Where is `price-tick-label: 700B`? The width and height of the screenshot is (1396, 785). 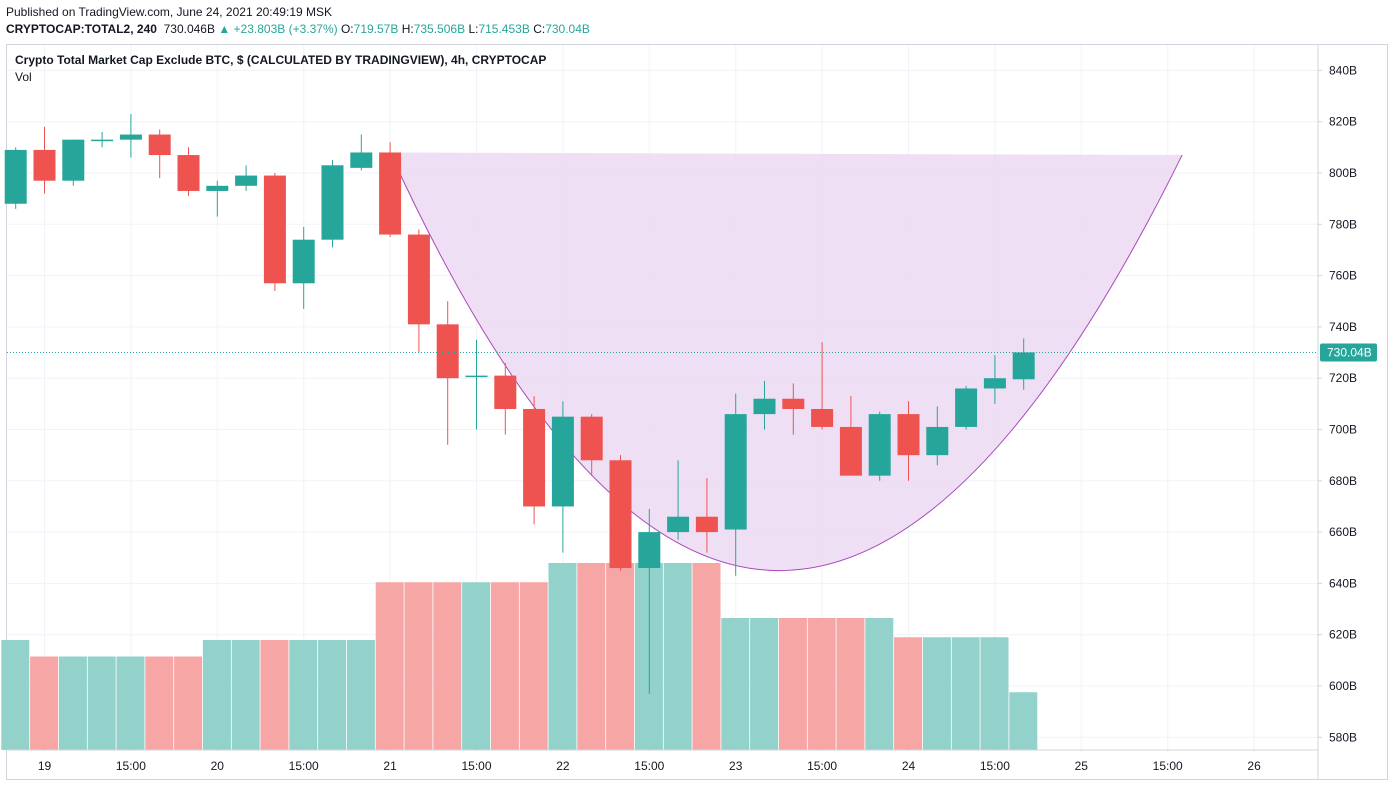 price-tick-label: 700B is located at coordinates (1343, 430).